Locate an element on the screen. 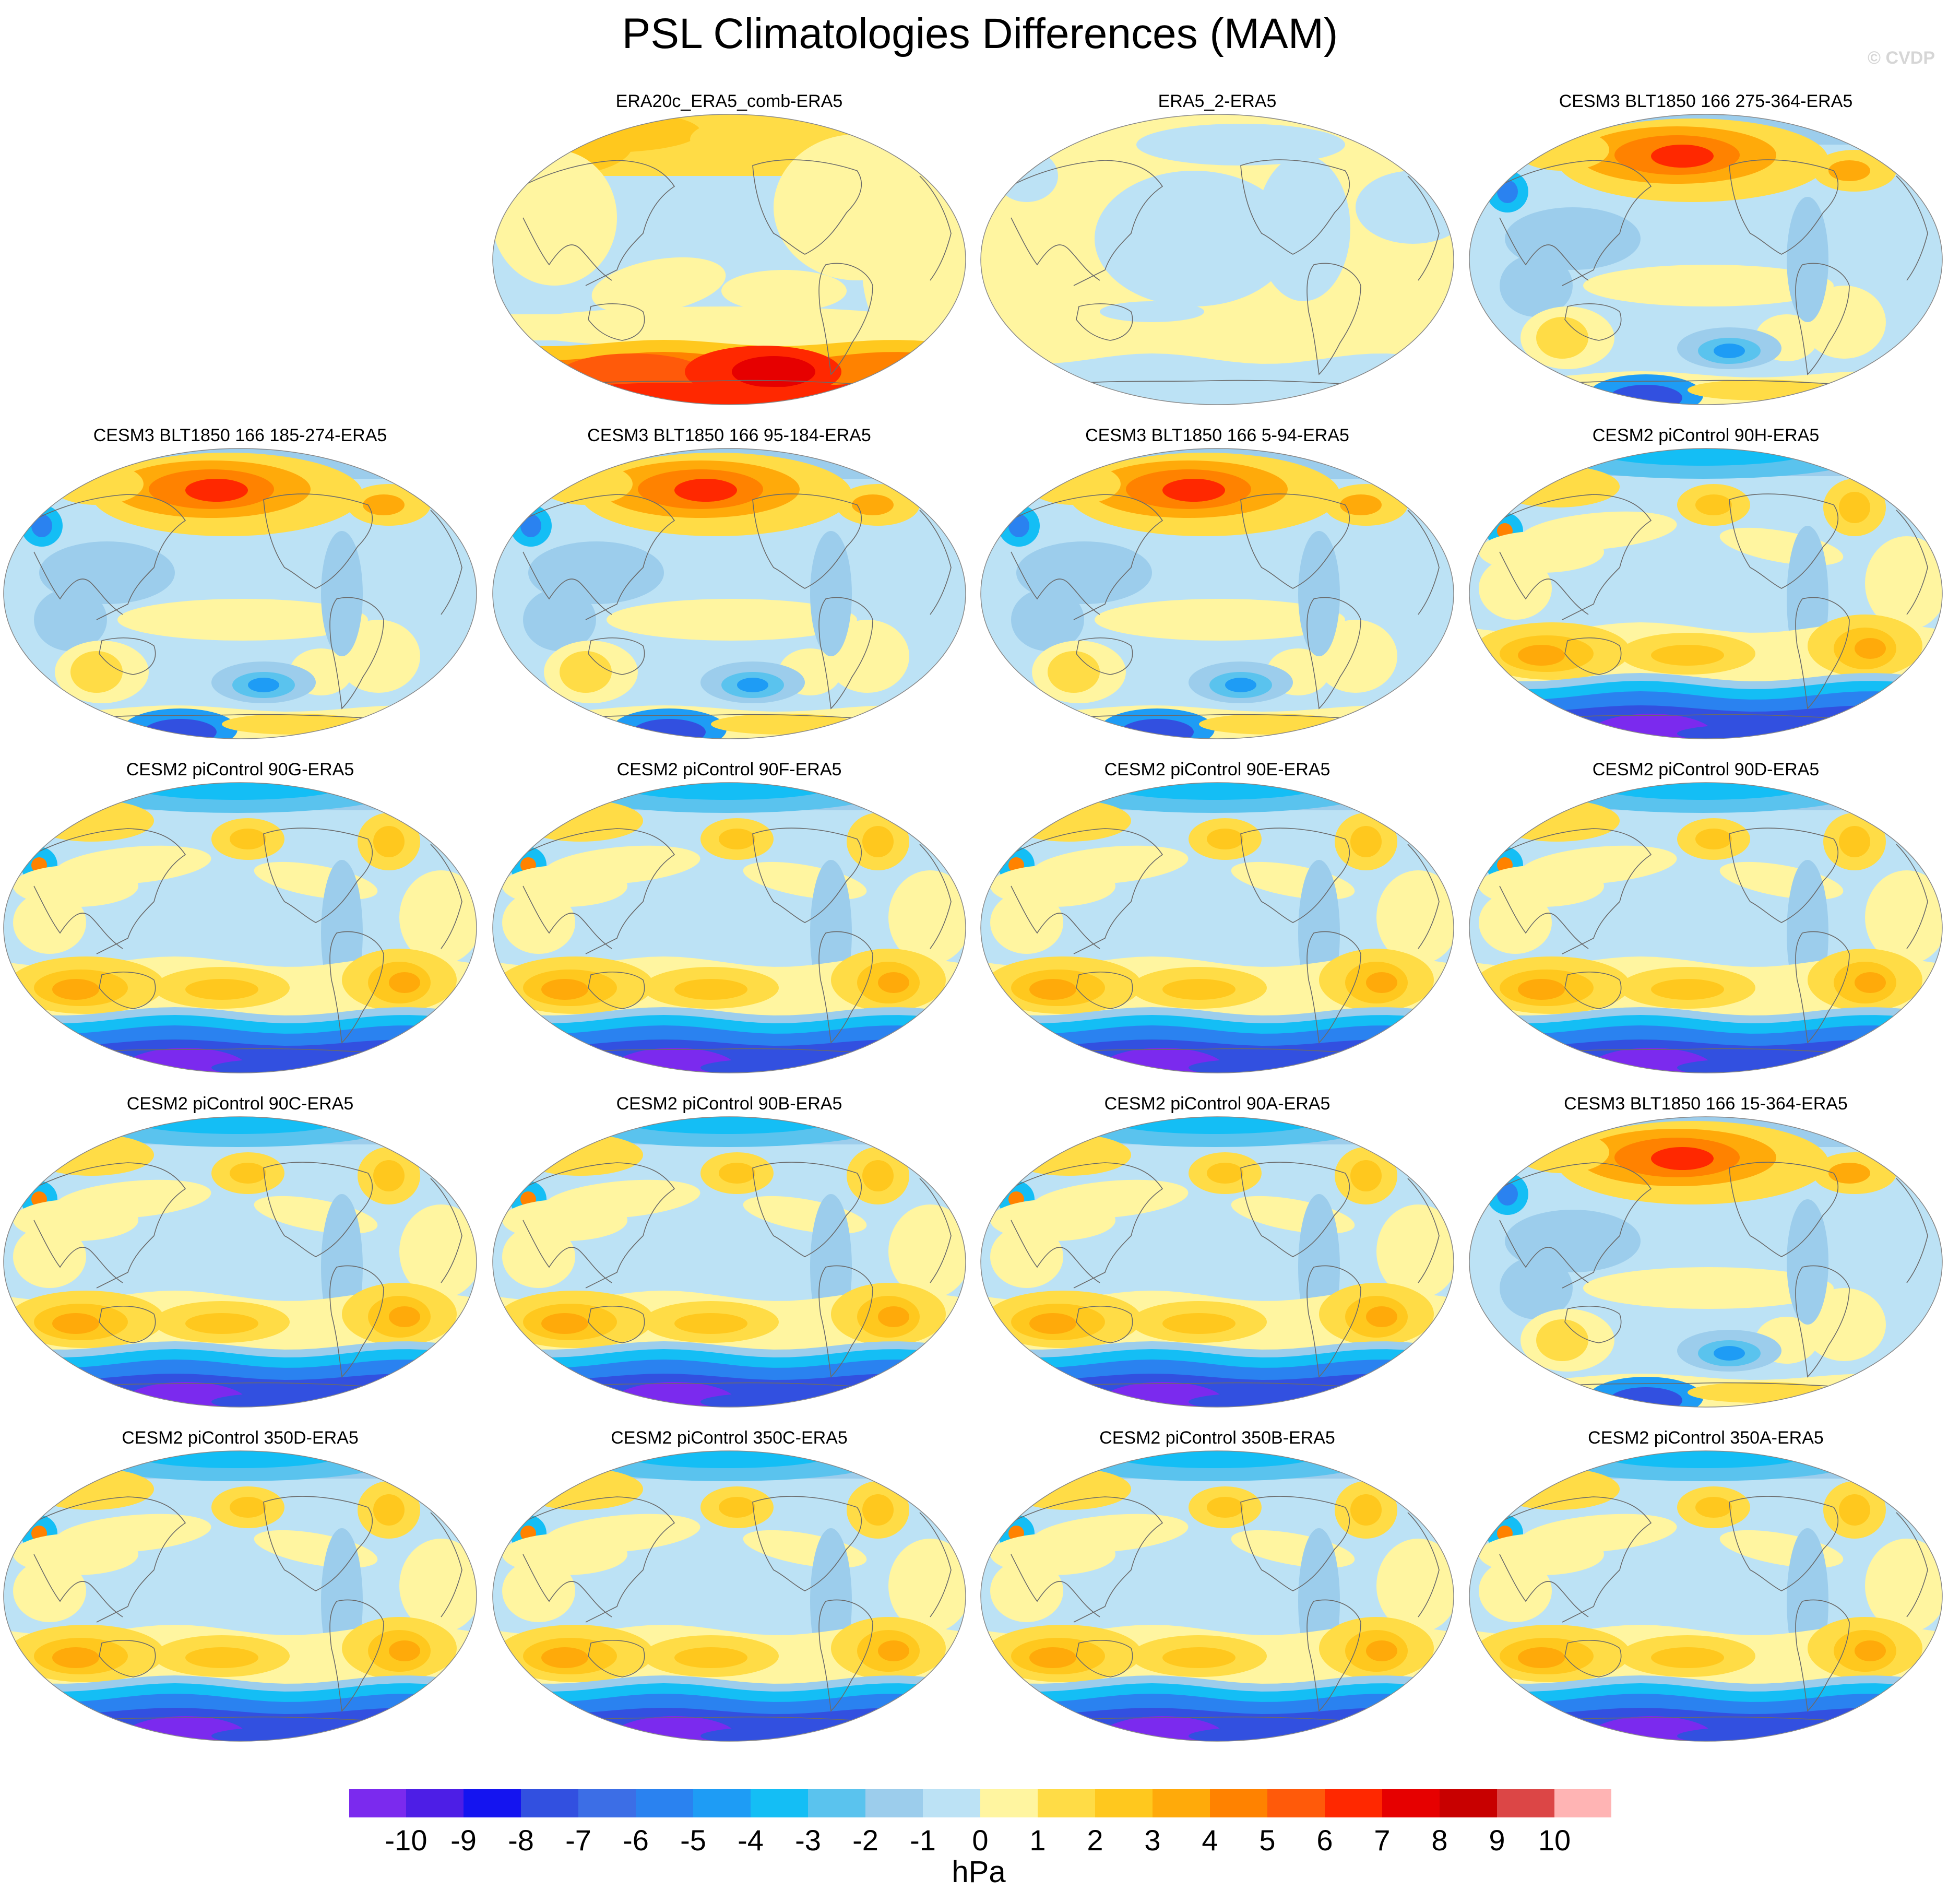 The height and width of the screenshot is (1902, 1960). colorbar-tick-label: -1 is located at coordinates (923, 1840).